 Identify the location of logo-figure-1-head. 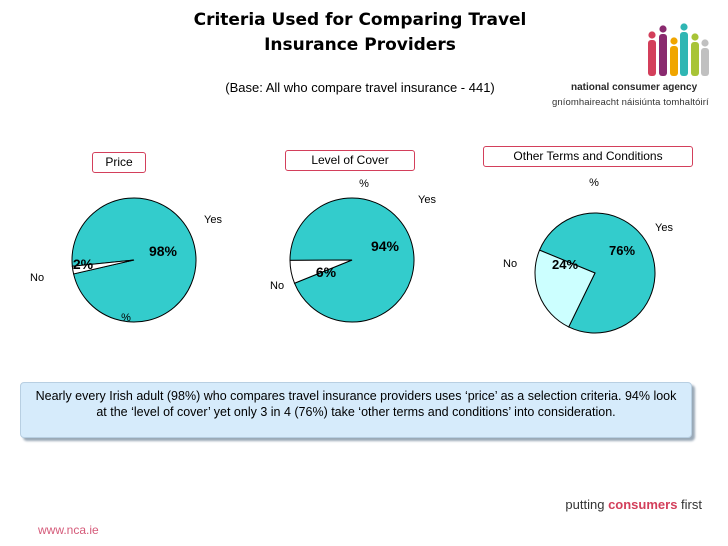
(652, 35).